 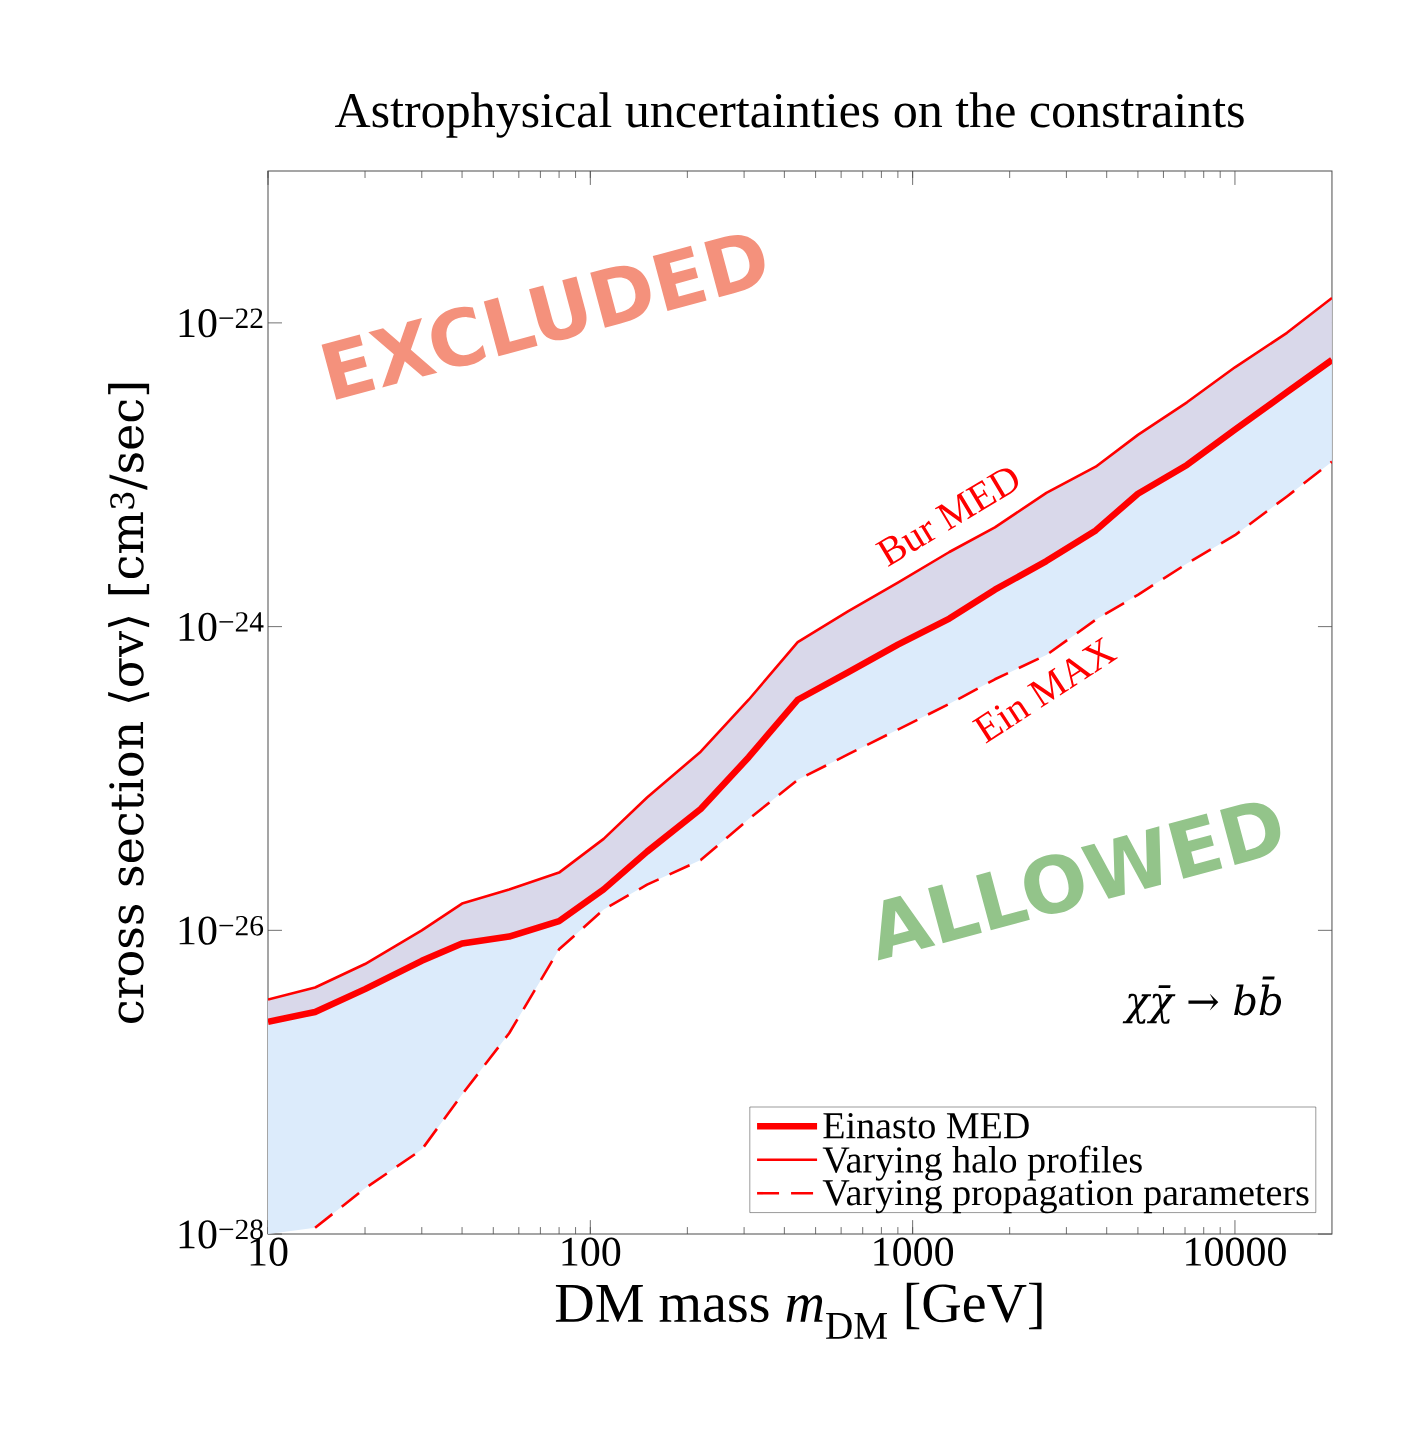 What do you see at coordinates (221, 627) in the screenshot?
I see `y-tick-label: 10$^{−24}$` at bounding box center [221, 627].